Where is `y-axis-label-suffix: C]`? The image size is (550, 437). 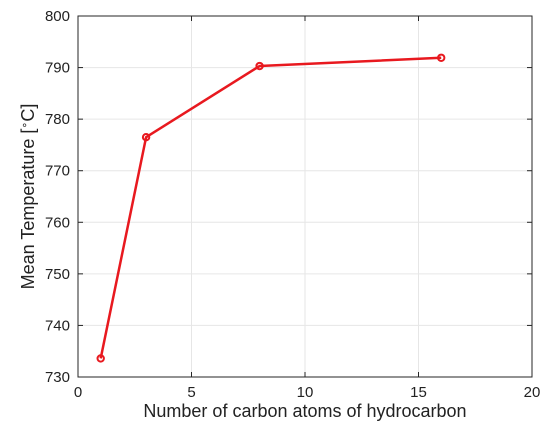
y-axis-label-suffix: C] is located at coordinates (28, 113).